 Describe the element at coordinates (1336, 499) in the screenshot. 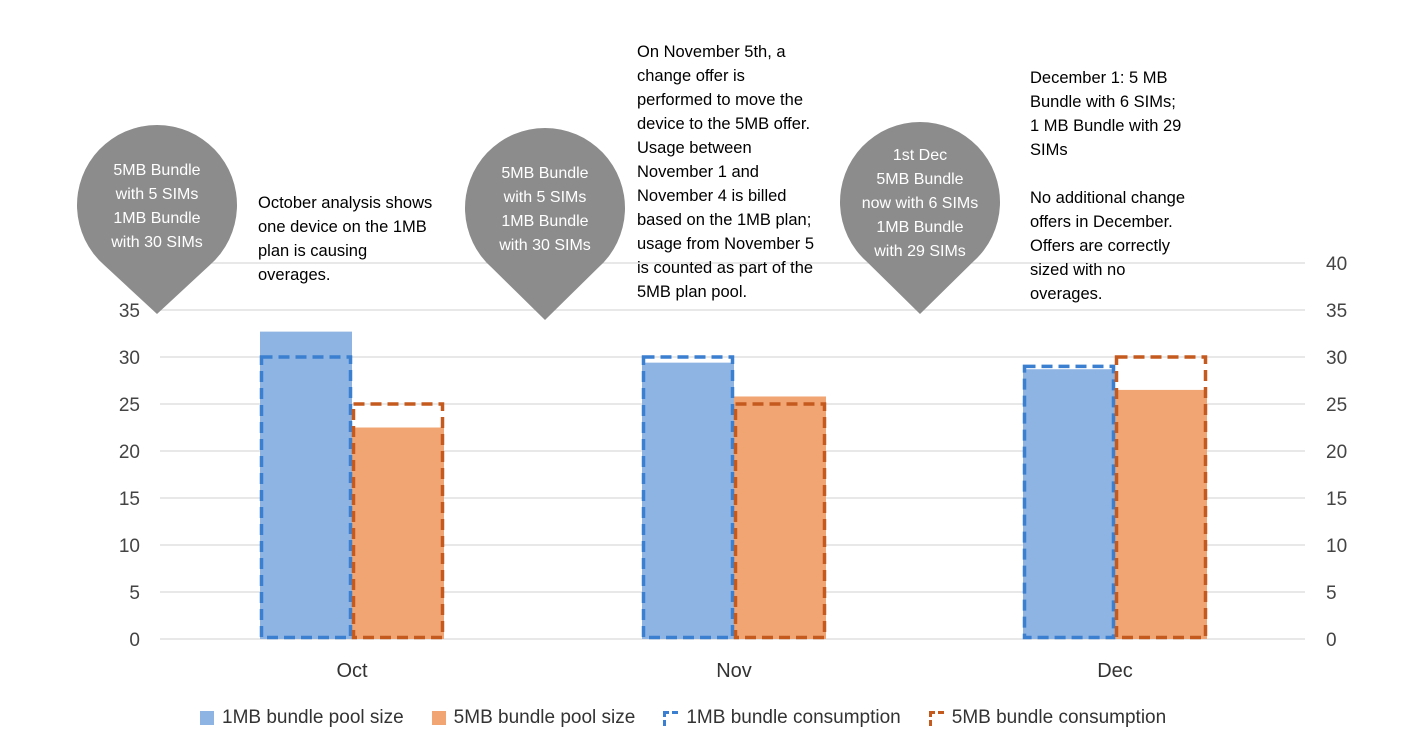

I see `y-tick-label-right: 15` at that location.